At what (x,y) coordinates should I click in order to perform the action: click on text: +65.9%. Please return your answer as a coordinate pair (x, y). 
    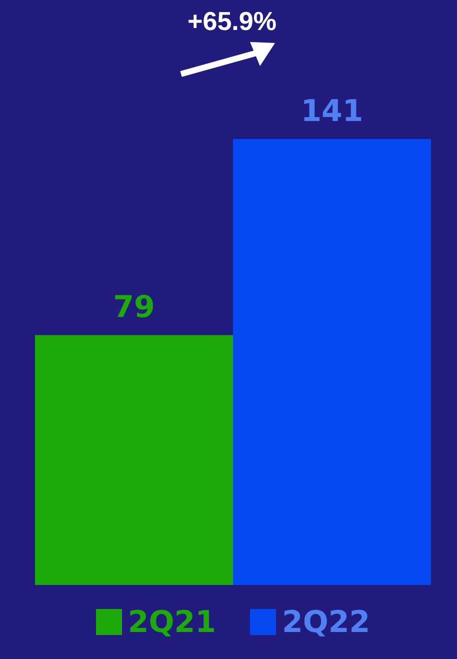
    Looking at the image, I should click on (232, 21).